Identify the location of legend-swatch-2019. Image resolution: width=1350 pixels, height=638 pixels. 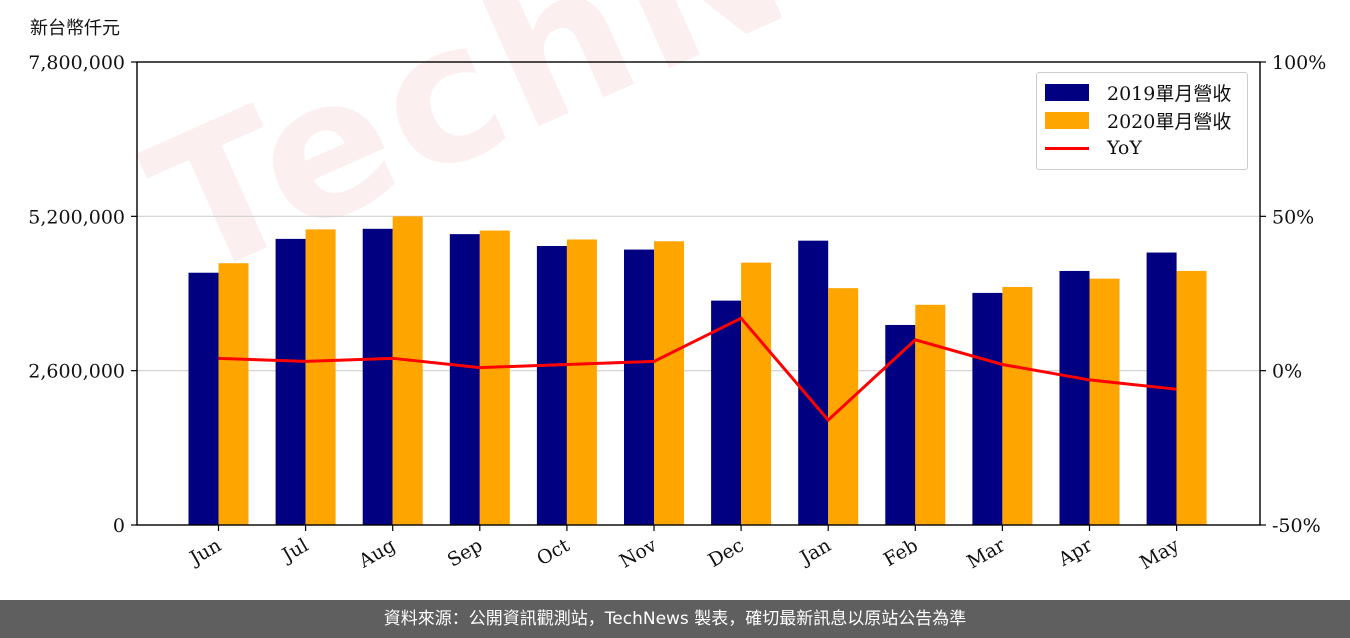
(1067, 92).